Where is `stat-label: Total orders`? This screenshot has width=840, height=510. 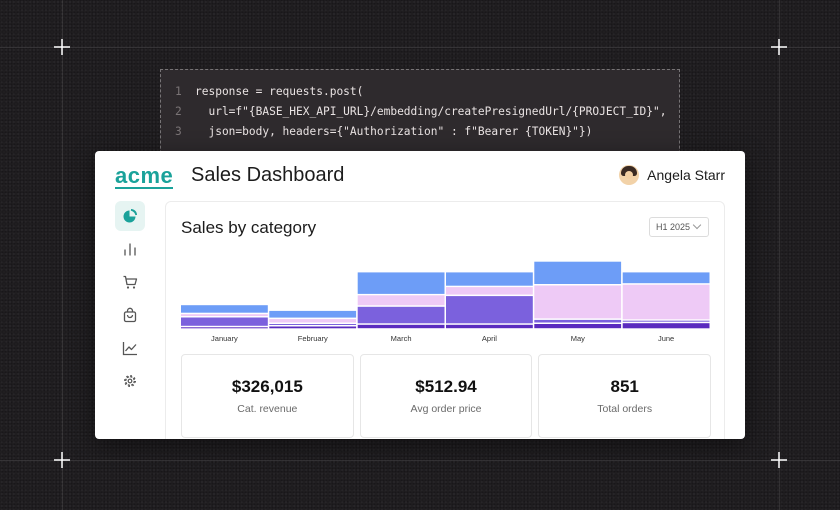
stat-label: Total orders is located at coordinates (625, 409).